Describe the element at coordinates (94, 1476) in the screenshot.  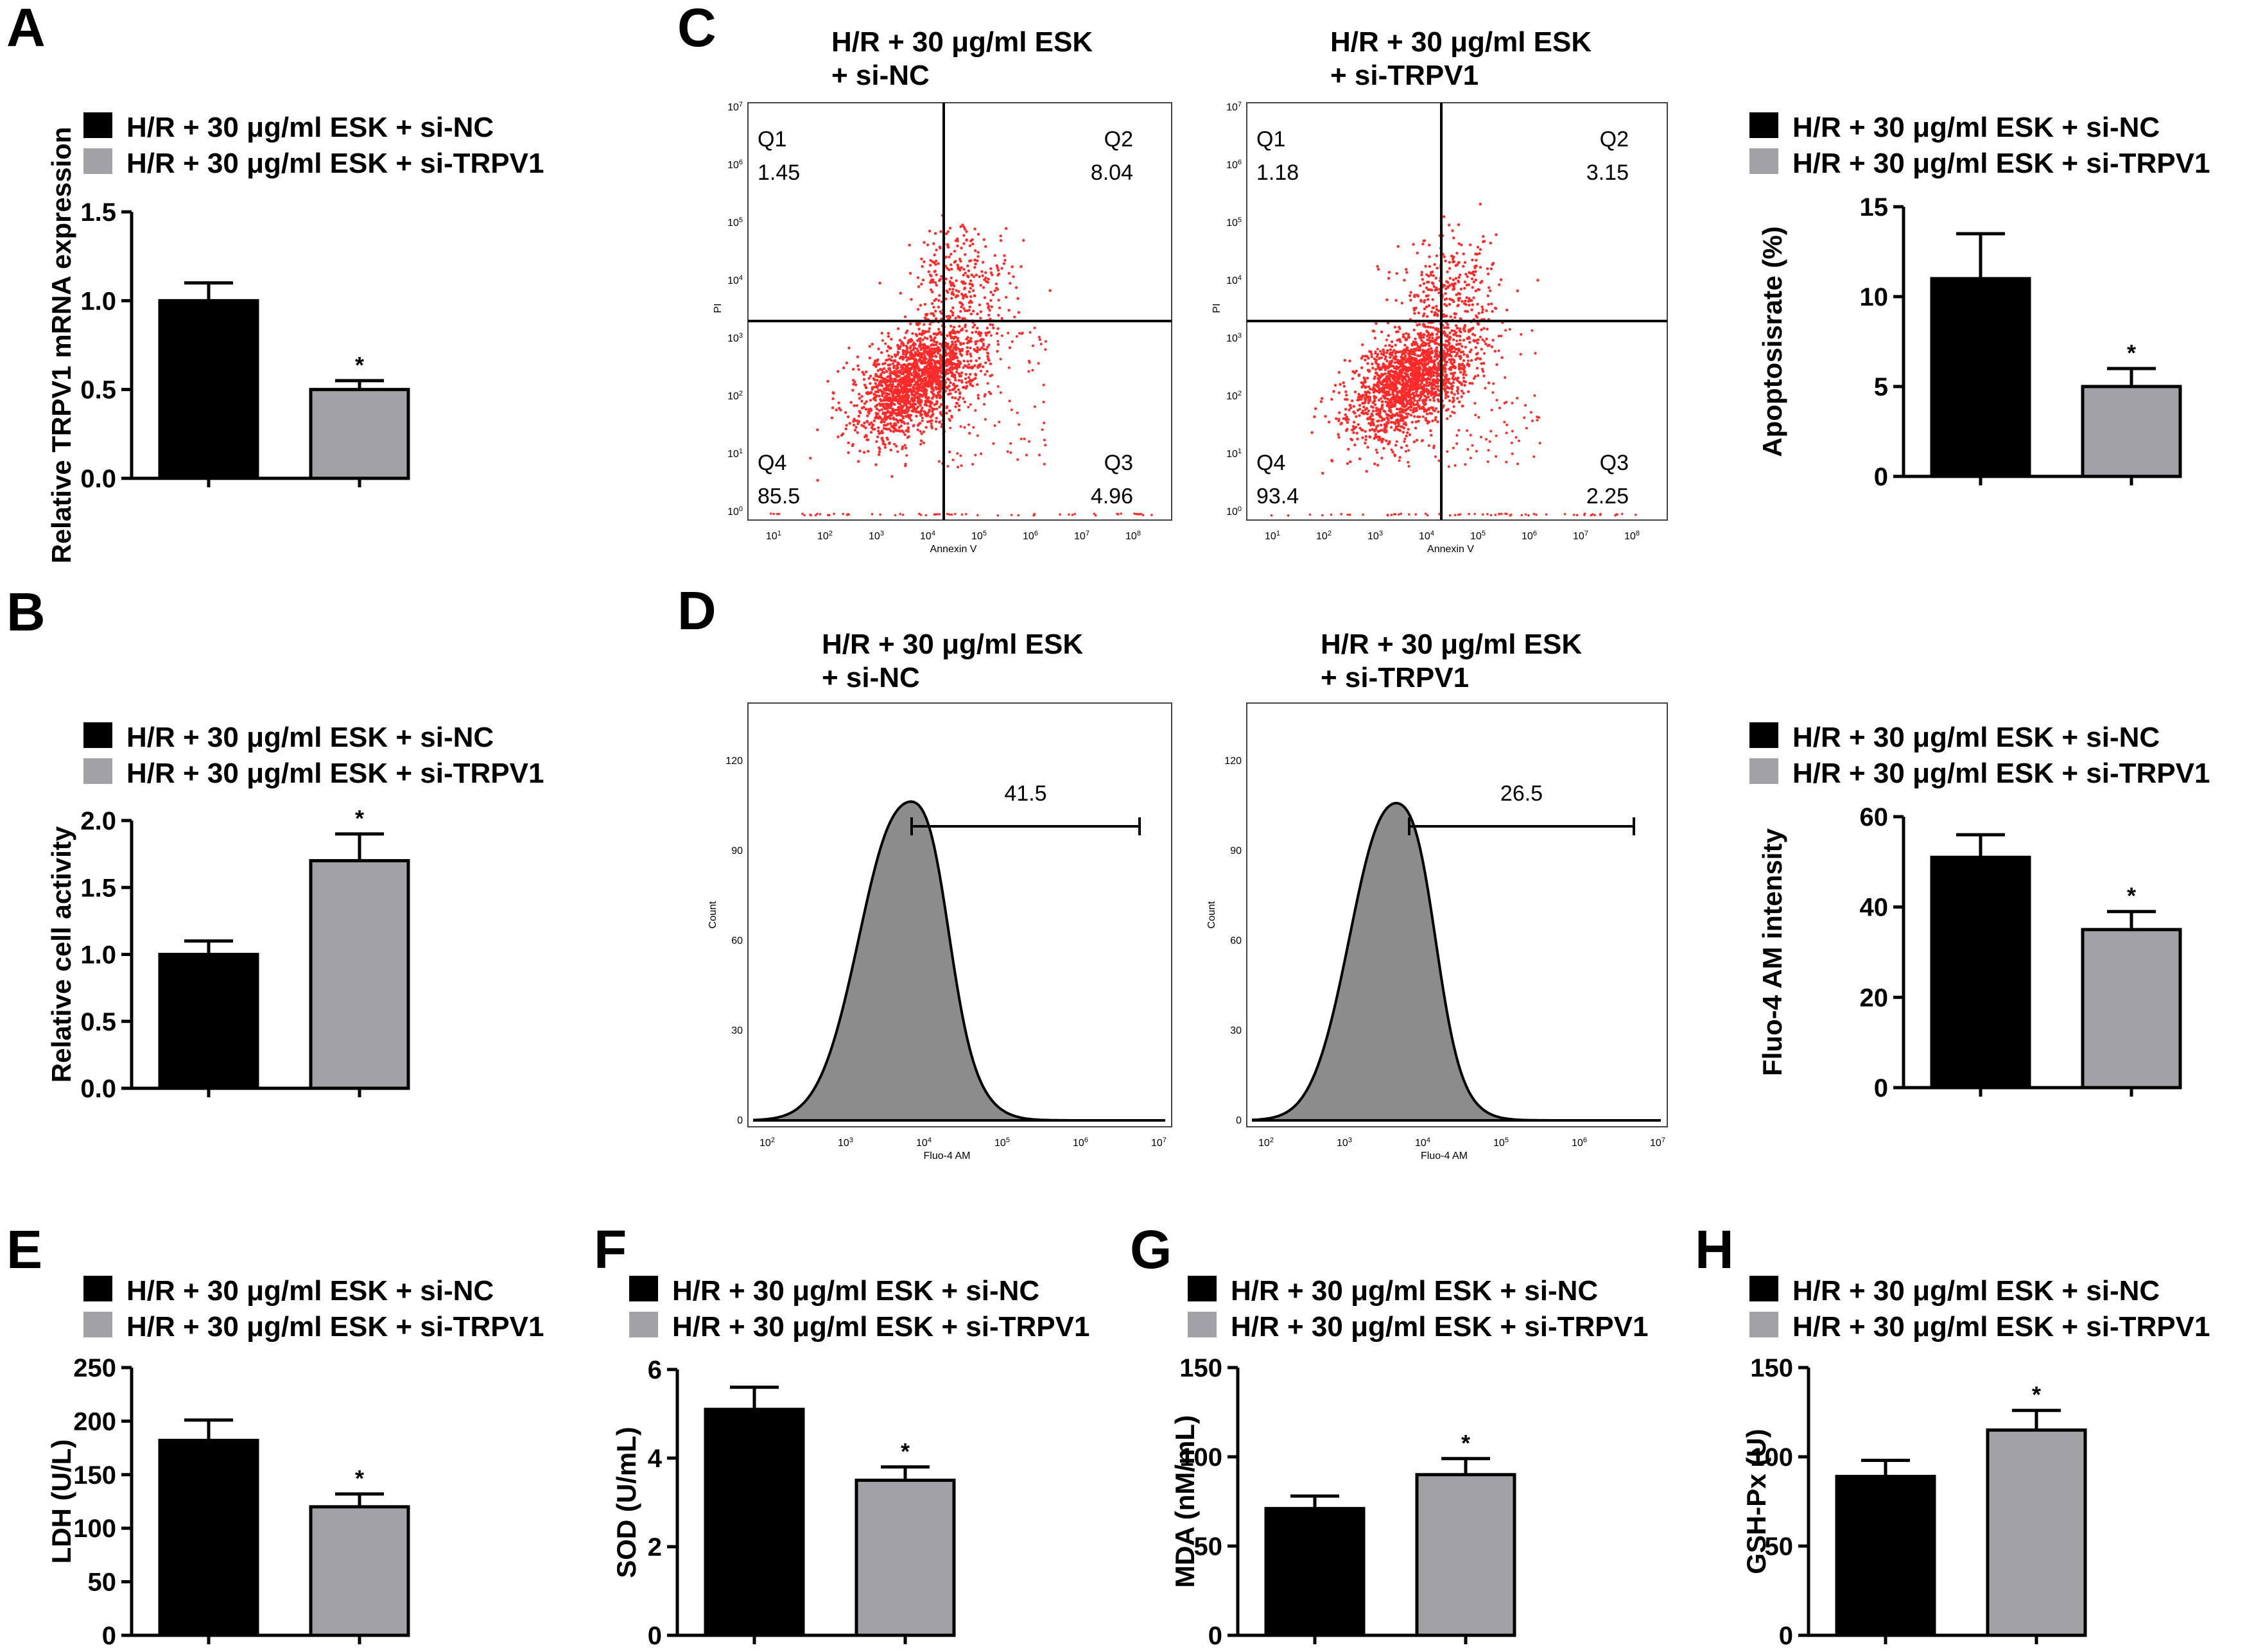
I see `y-tick-label: 150` at that location.